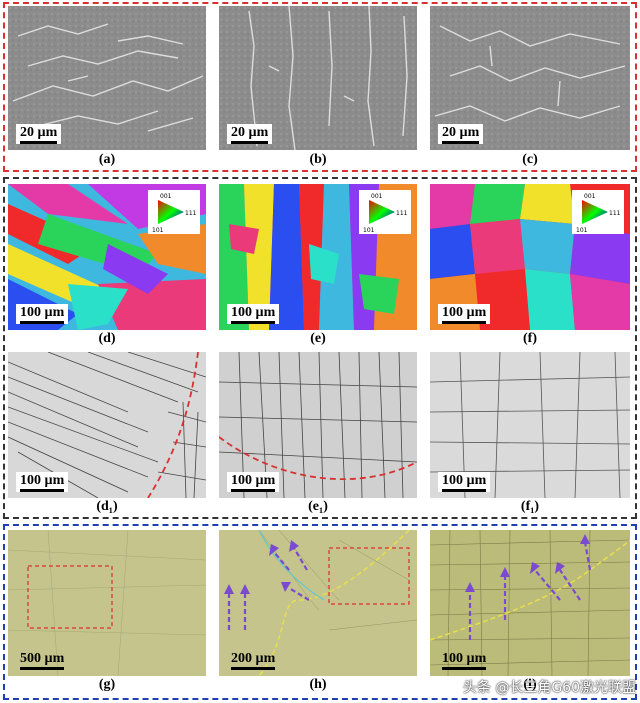 The width and height of the screenshot is (640, 703). What do you see at coordinates (549, 688) in the screenshot?
I see `watermark: 头条 @长三角G60激光联盟` at bounding box center [549, 688].